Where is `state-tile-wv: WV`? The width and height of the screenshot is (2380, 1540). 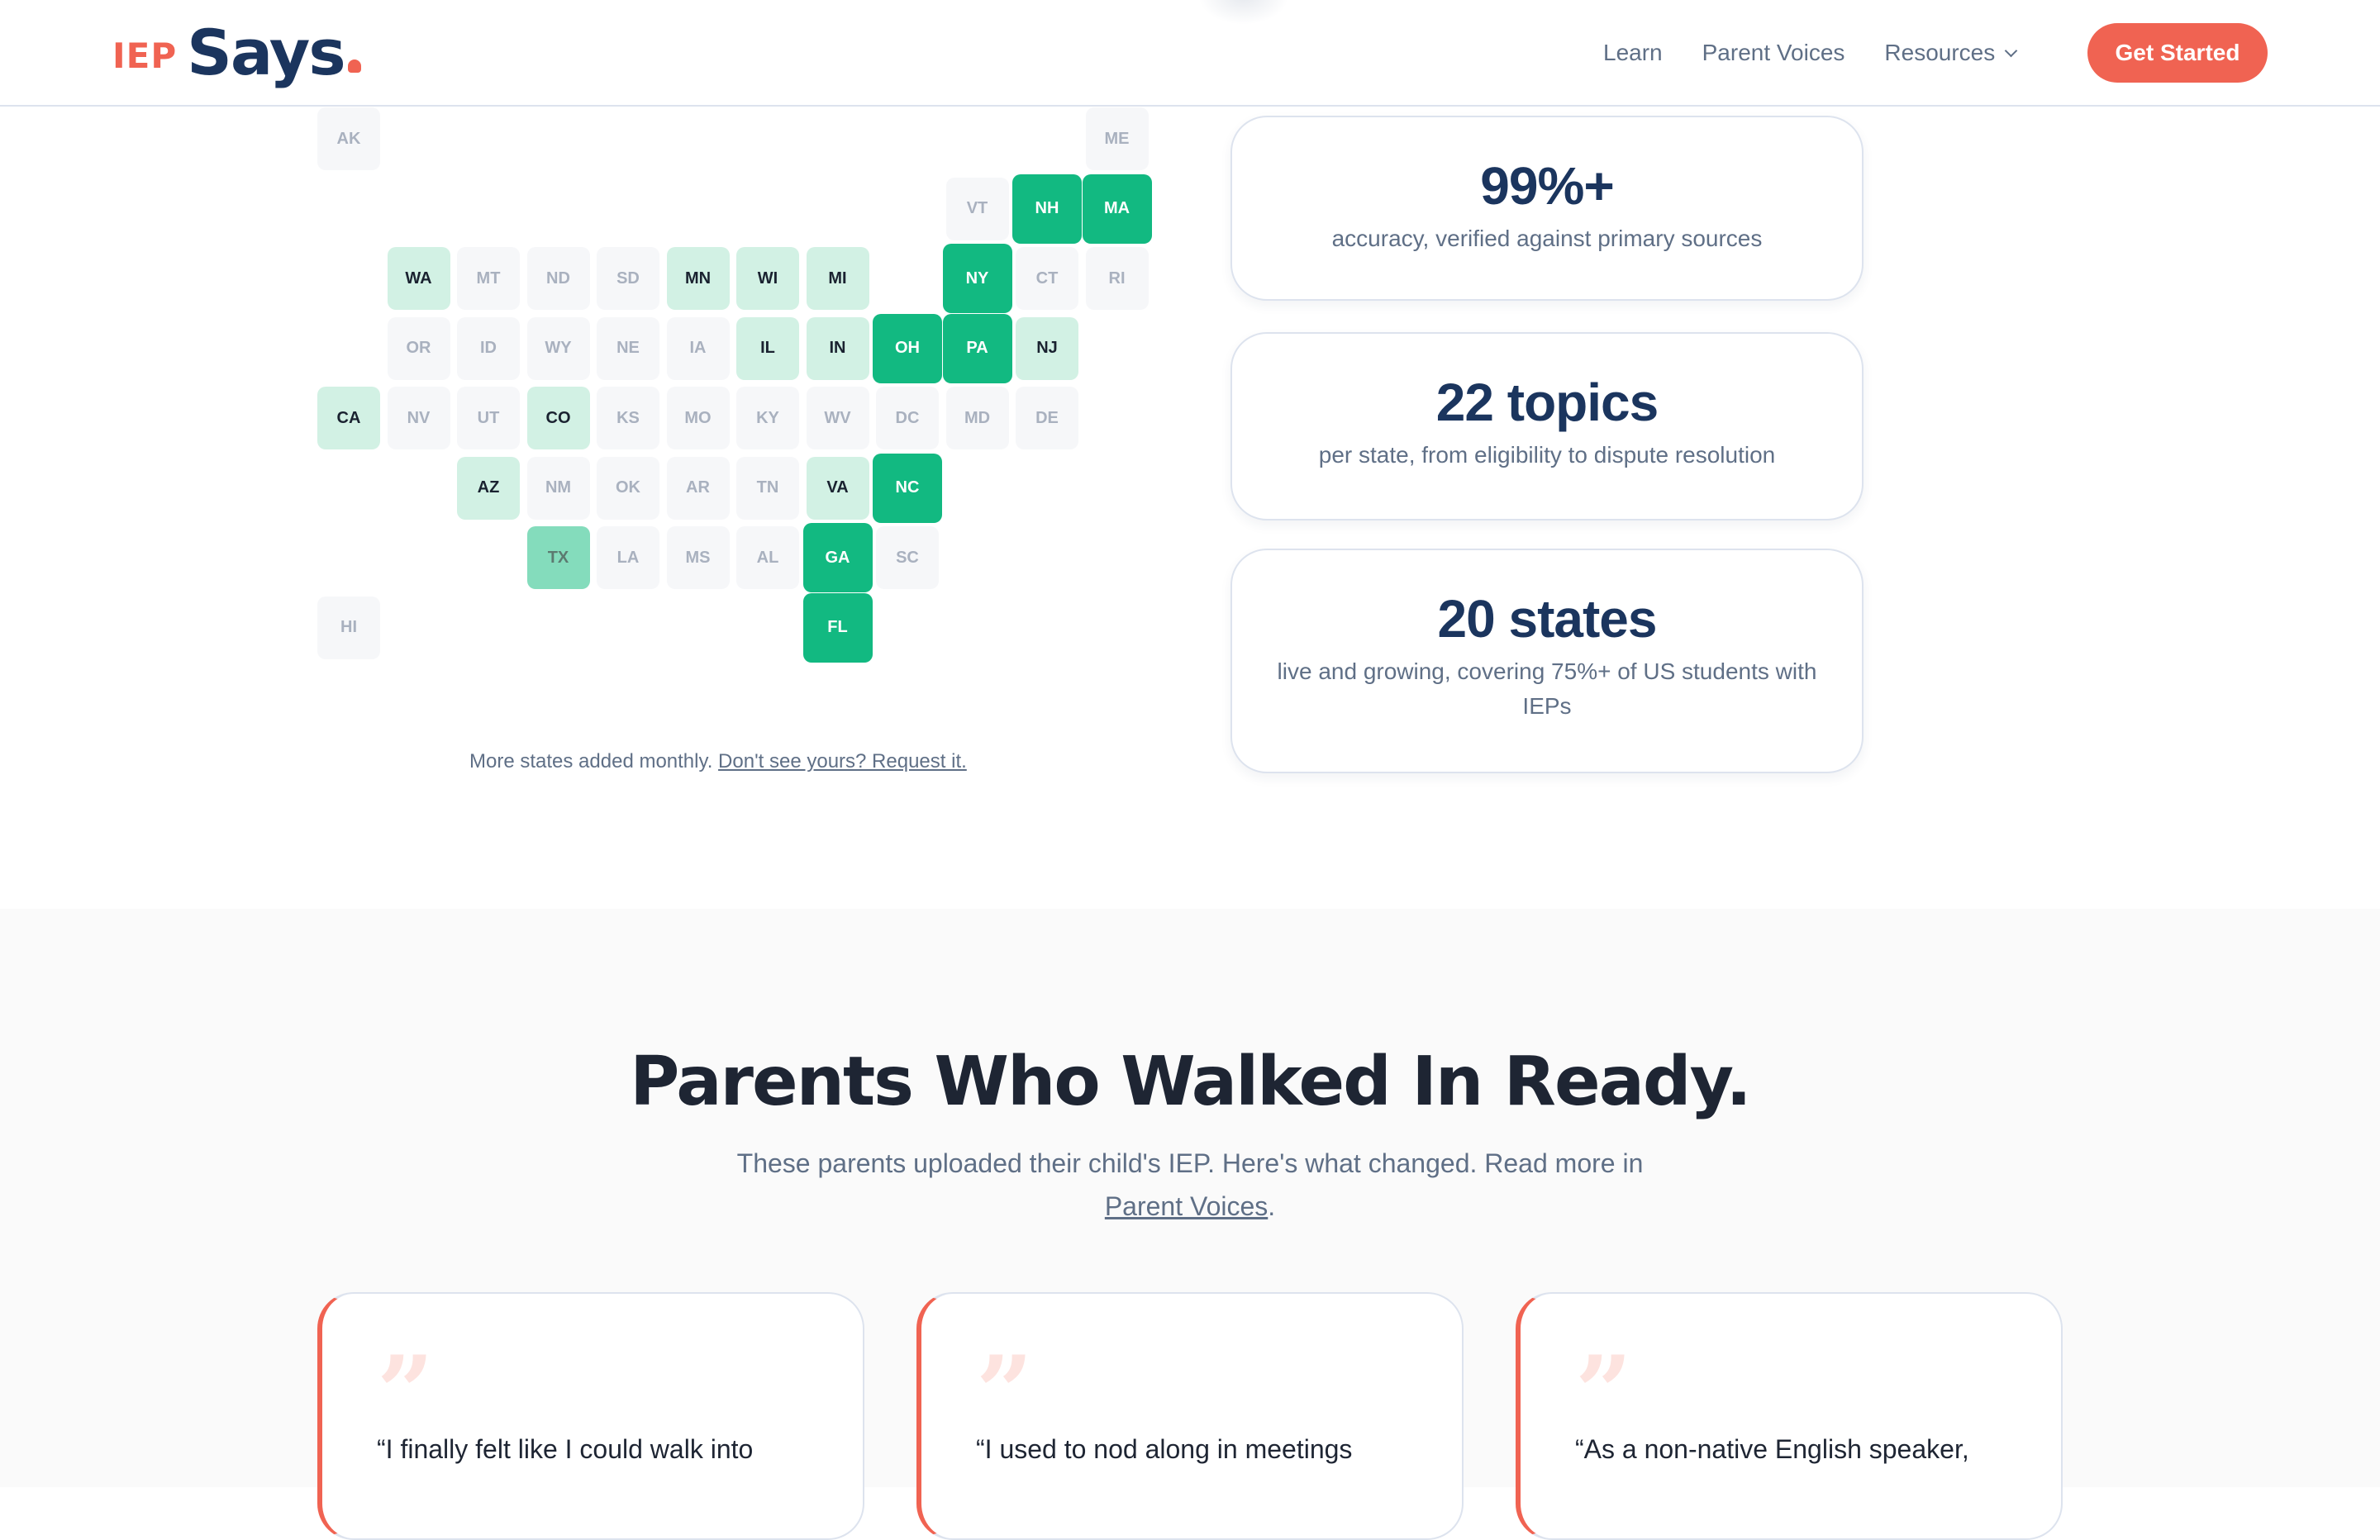 state-tile-wv: WV is located at coordinates (837, 418).